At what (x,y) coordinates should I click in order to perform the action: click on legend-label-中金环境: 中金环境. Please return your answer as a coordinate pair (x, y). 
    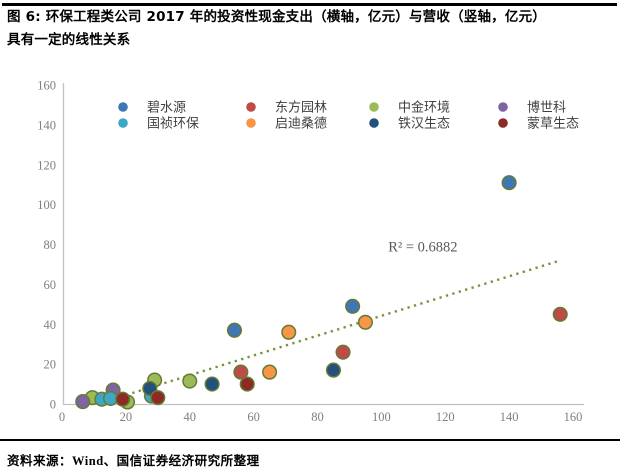
    Looking at the image, I should click on (424, 108).